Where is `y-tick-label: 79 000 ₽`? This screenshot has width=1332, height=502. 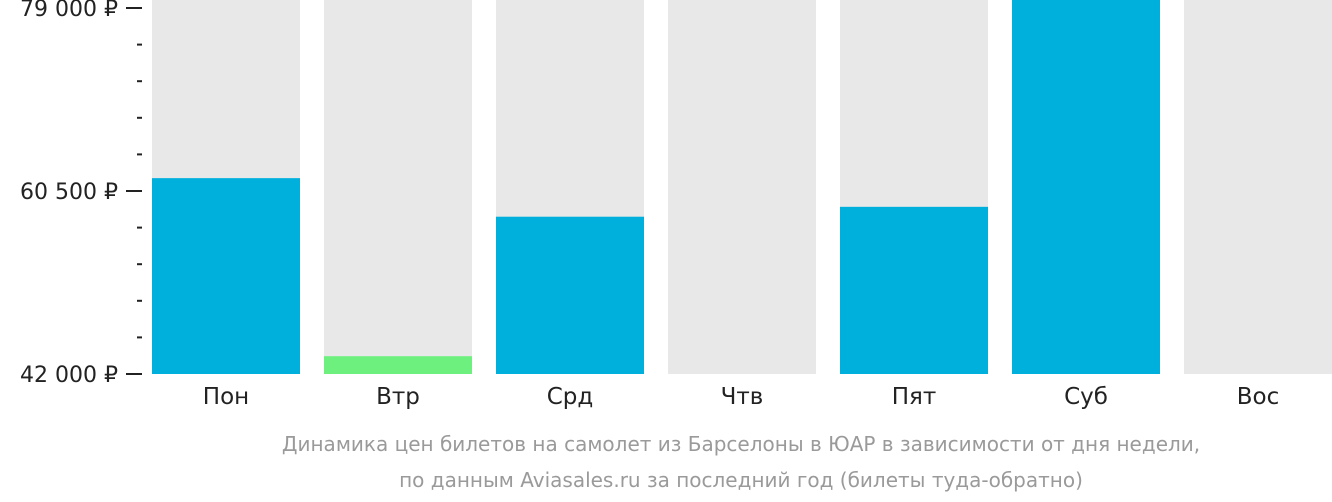 y-tick-label: 79 000 ₽ is located at coordinates (69, 11).